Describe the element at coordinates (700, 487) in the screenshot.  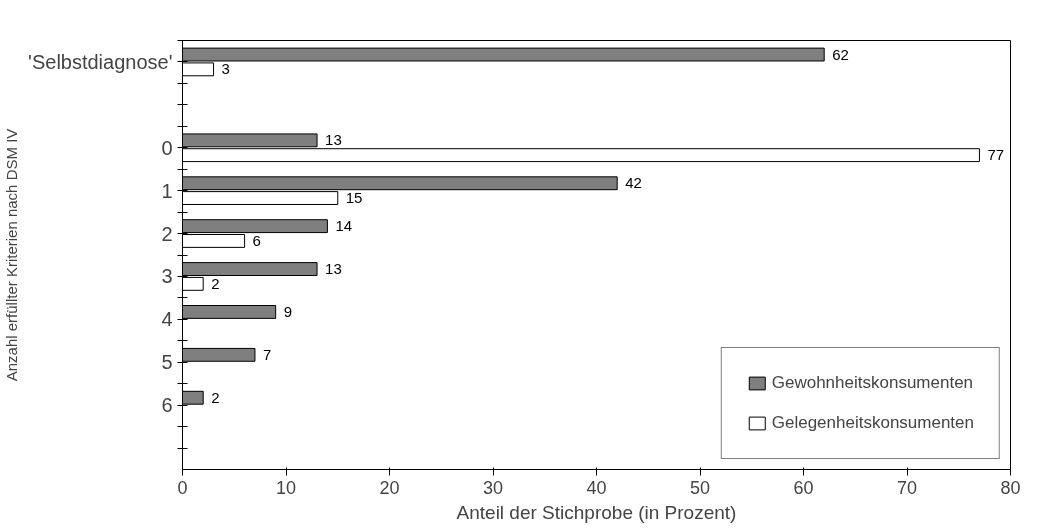
I see `x-tick-label: 50` at that location.